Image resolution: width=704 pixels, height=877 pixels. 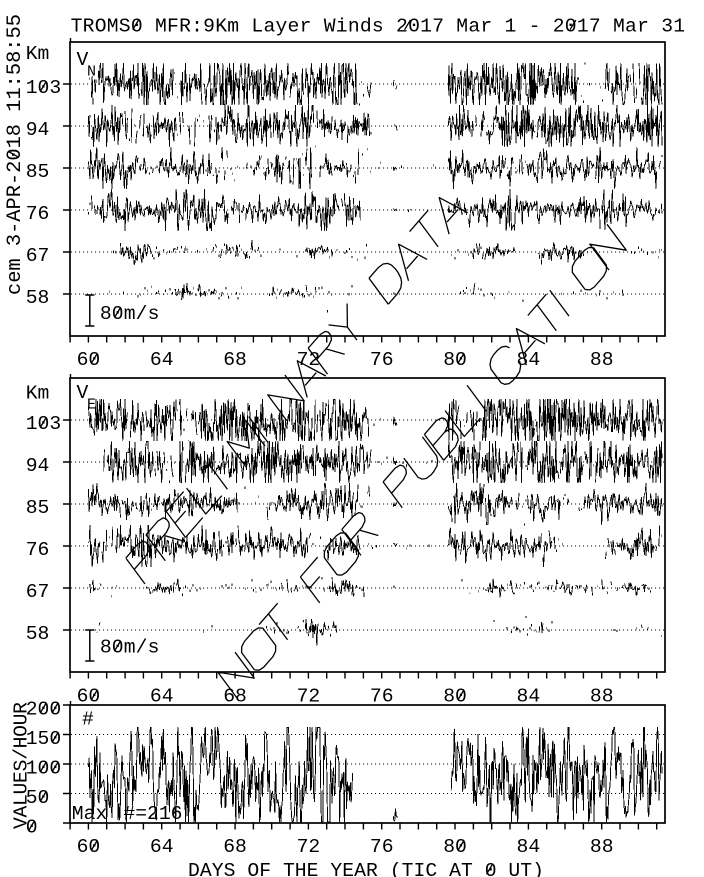 I want to click on svg-text: 150, so click(x=43, y=739).